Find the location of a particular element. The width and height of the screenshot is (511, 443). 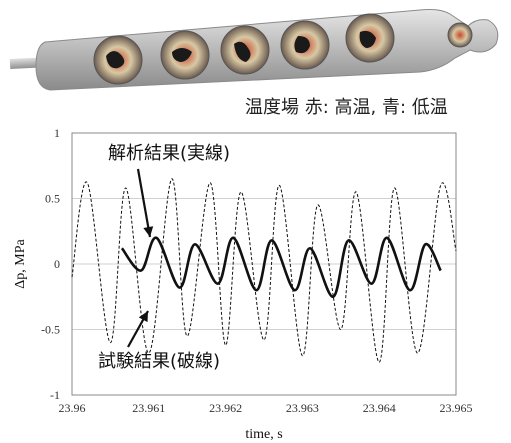

annotation-experiment: 試験結果(破線) is located at coordinates (159, 361).